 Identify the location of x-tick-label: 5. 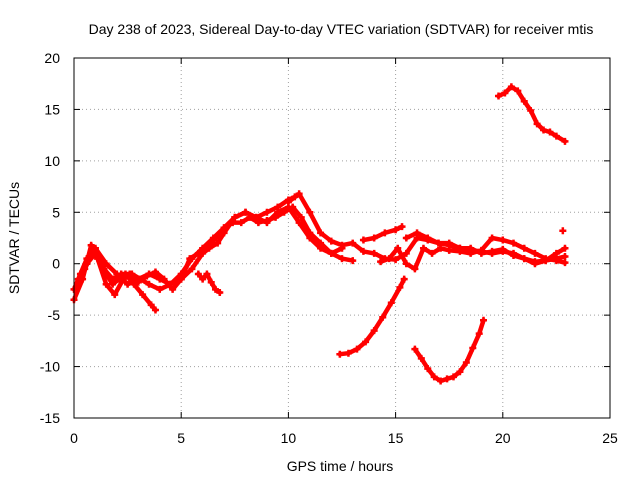
(181, 438).